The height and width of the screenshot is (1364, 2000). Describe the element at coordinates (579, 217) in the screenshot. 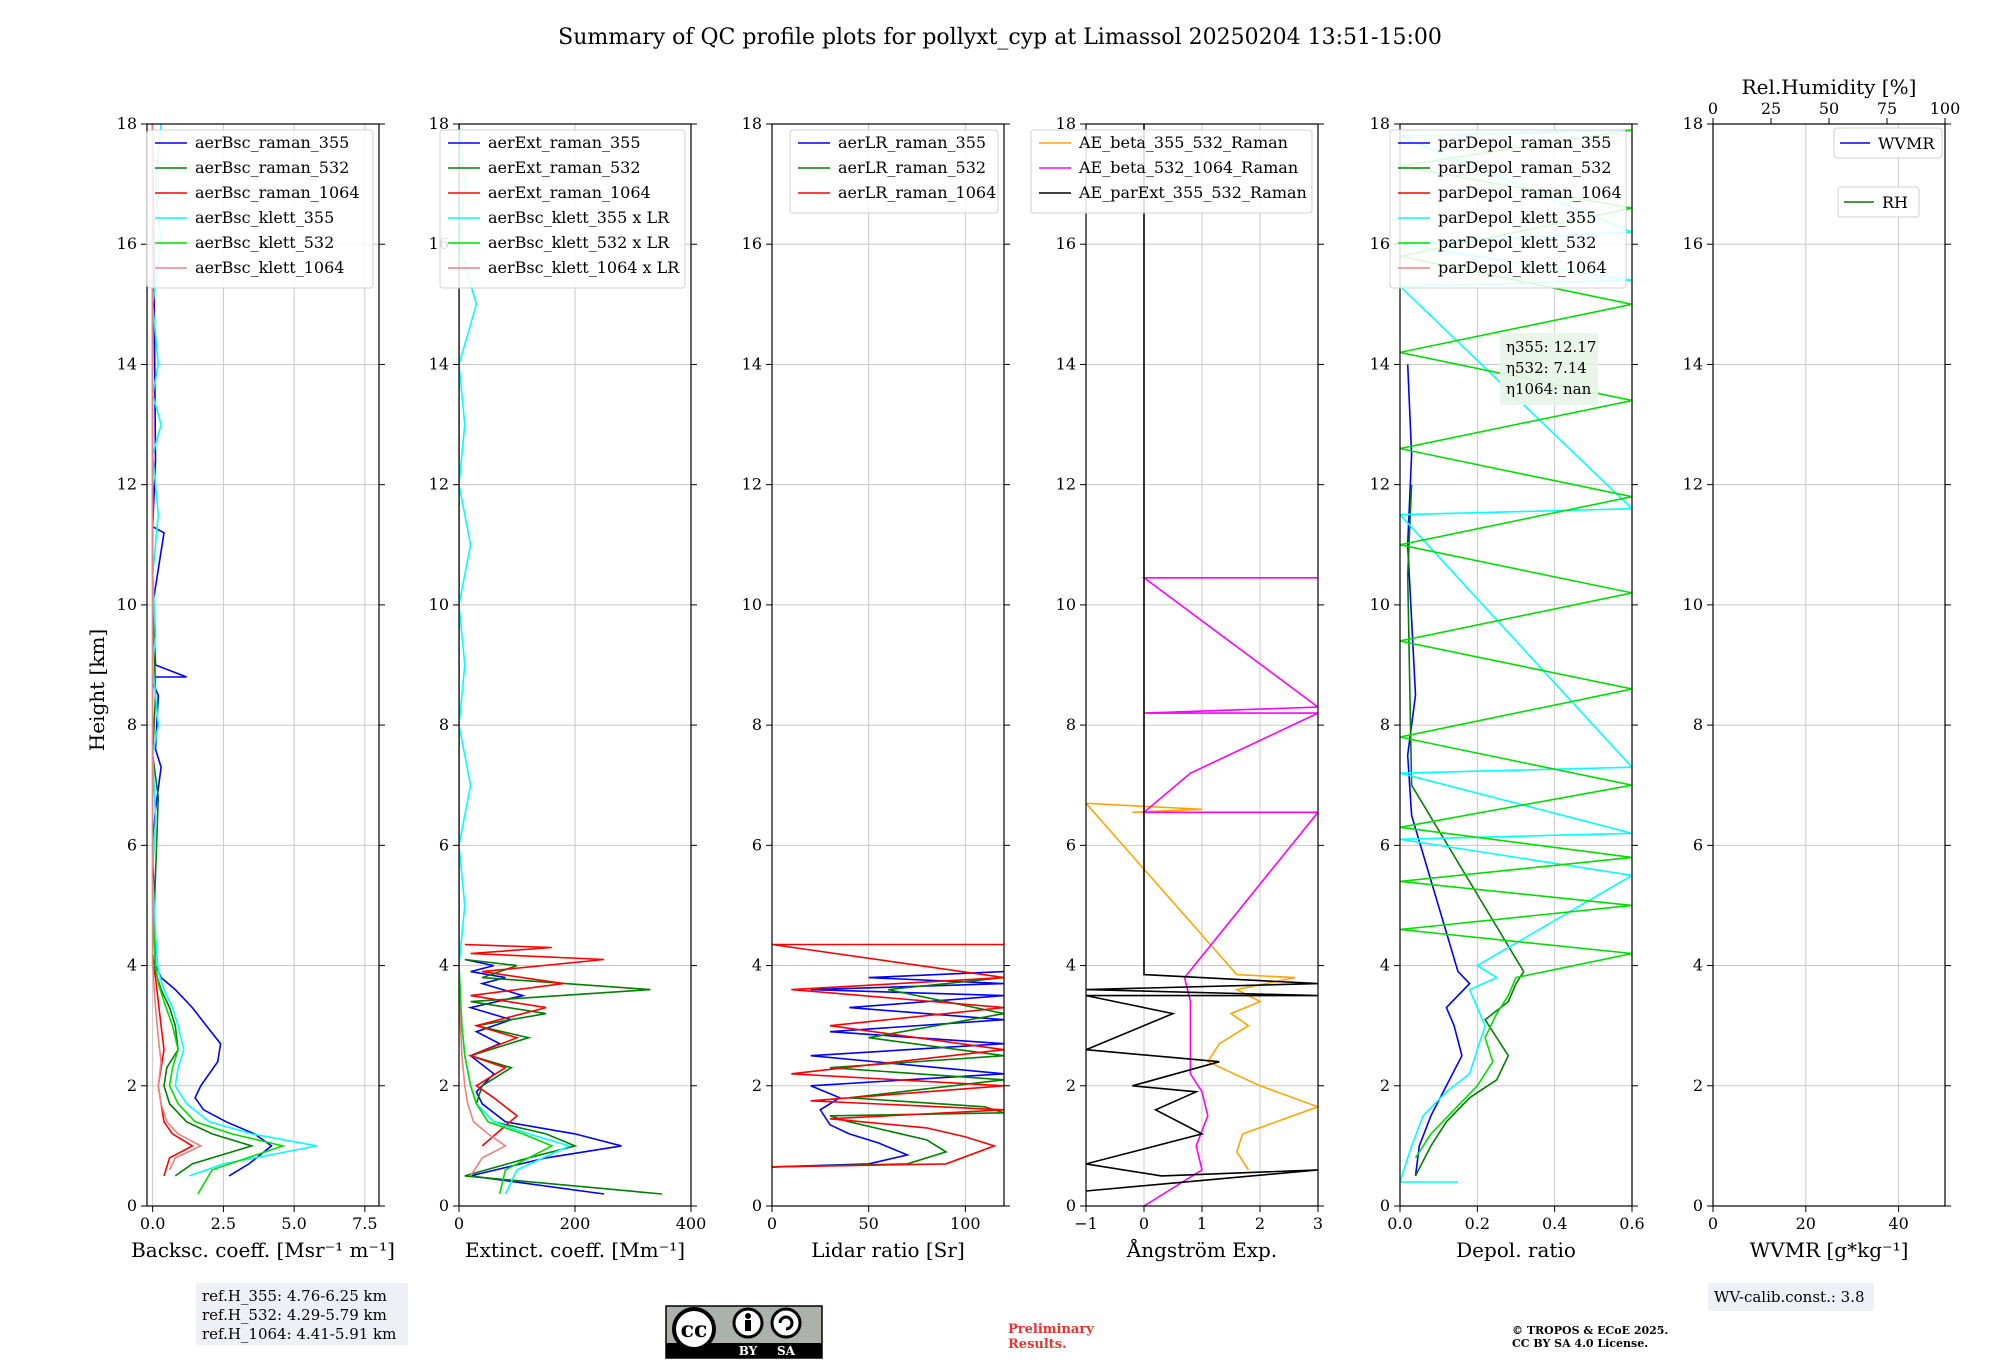

I see `legend-entry-aerbsc-klett-355-x-lr: aerBsc_klett_355 x LR` at that location.